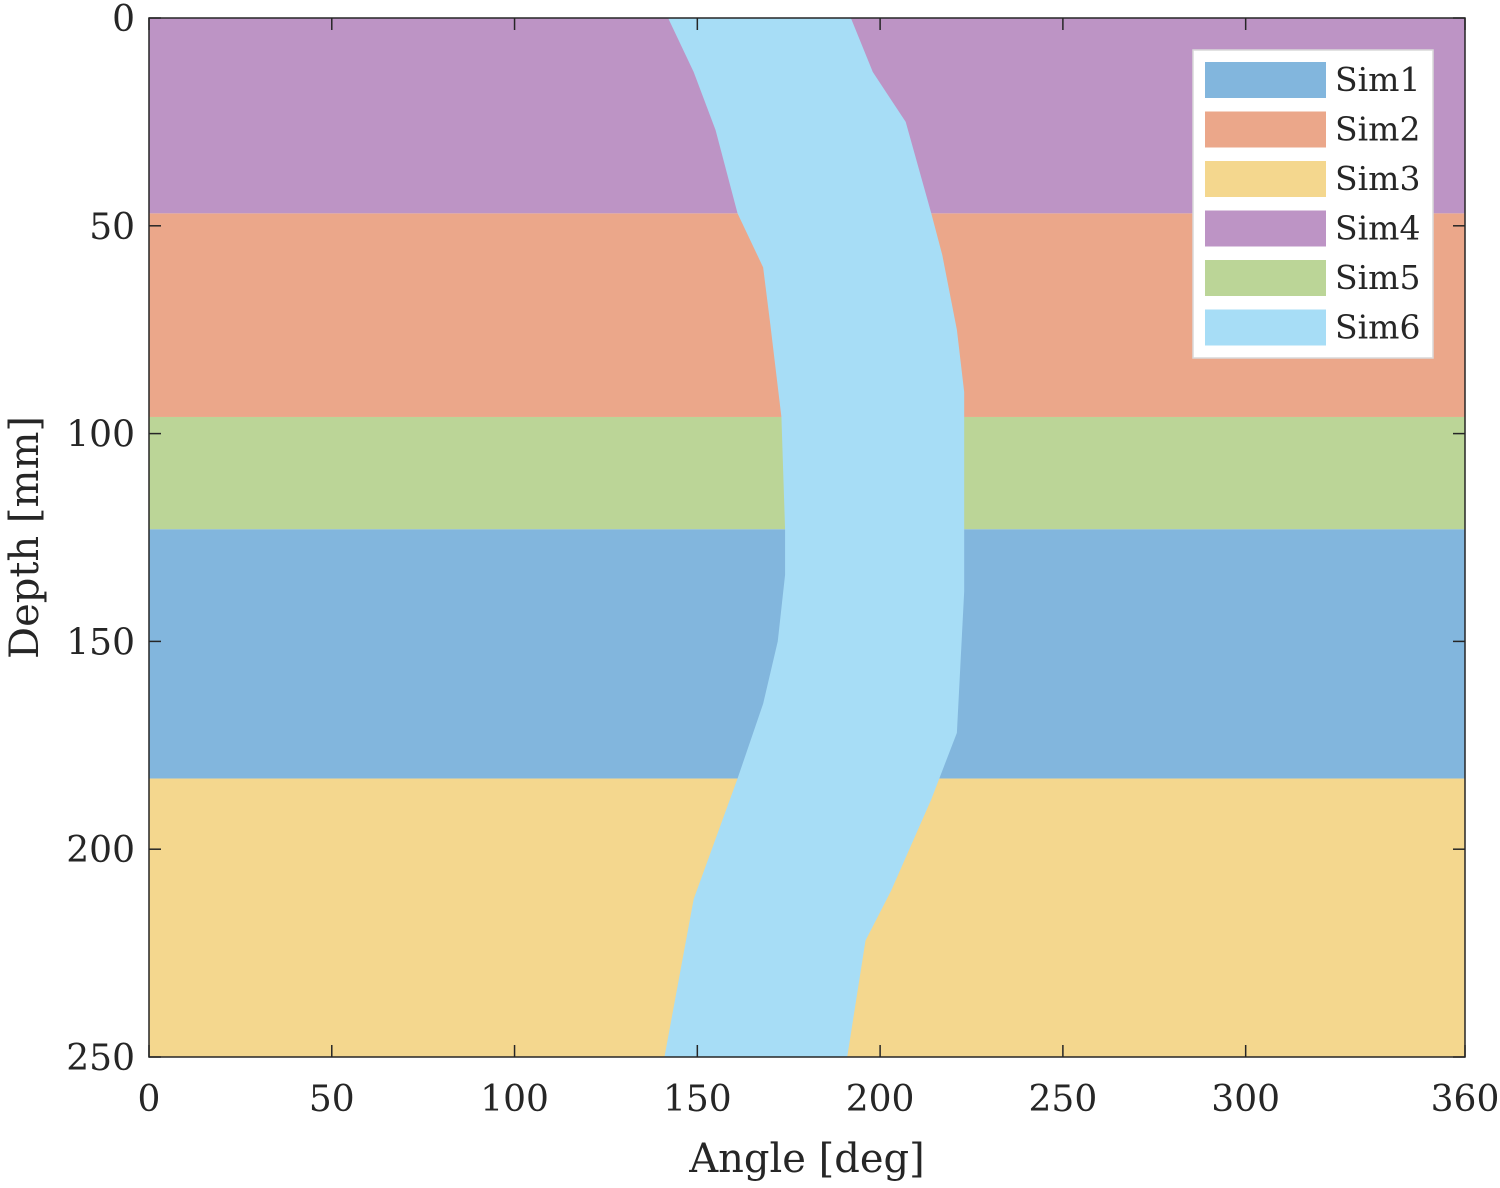  I want to click on x-tick-label: 360, so click(1465, 1099).